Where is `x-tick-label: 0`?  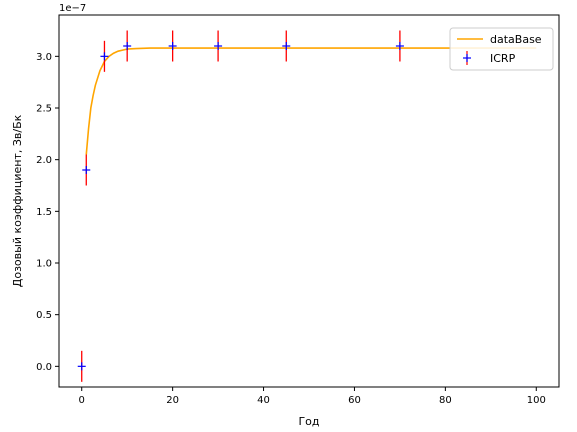 x-tick-label: 0 is located at coordinates (82, 400).